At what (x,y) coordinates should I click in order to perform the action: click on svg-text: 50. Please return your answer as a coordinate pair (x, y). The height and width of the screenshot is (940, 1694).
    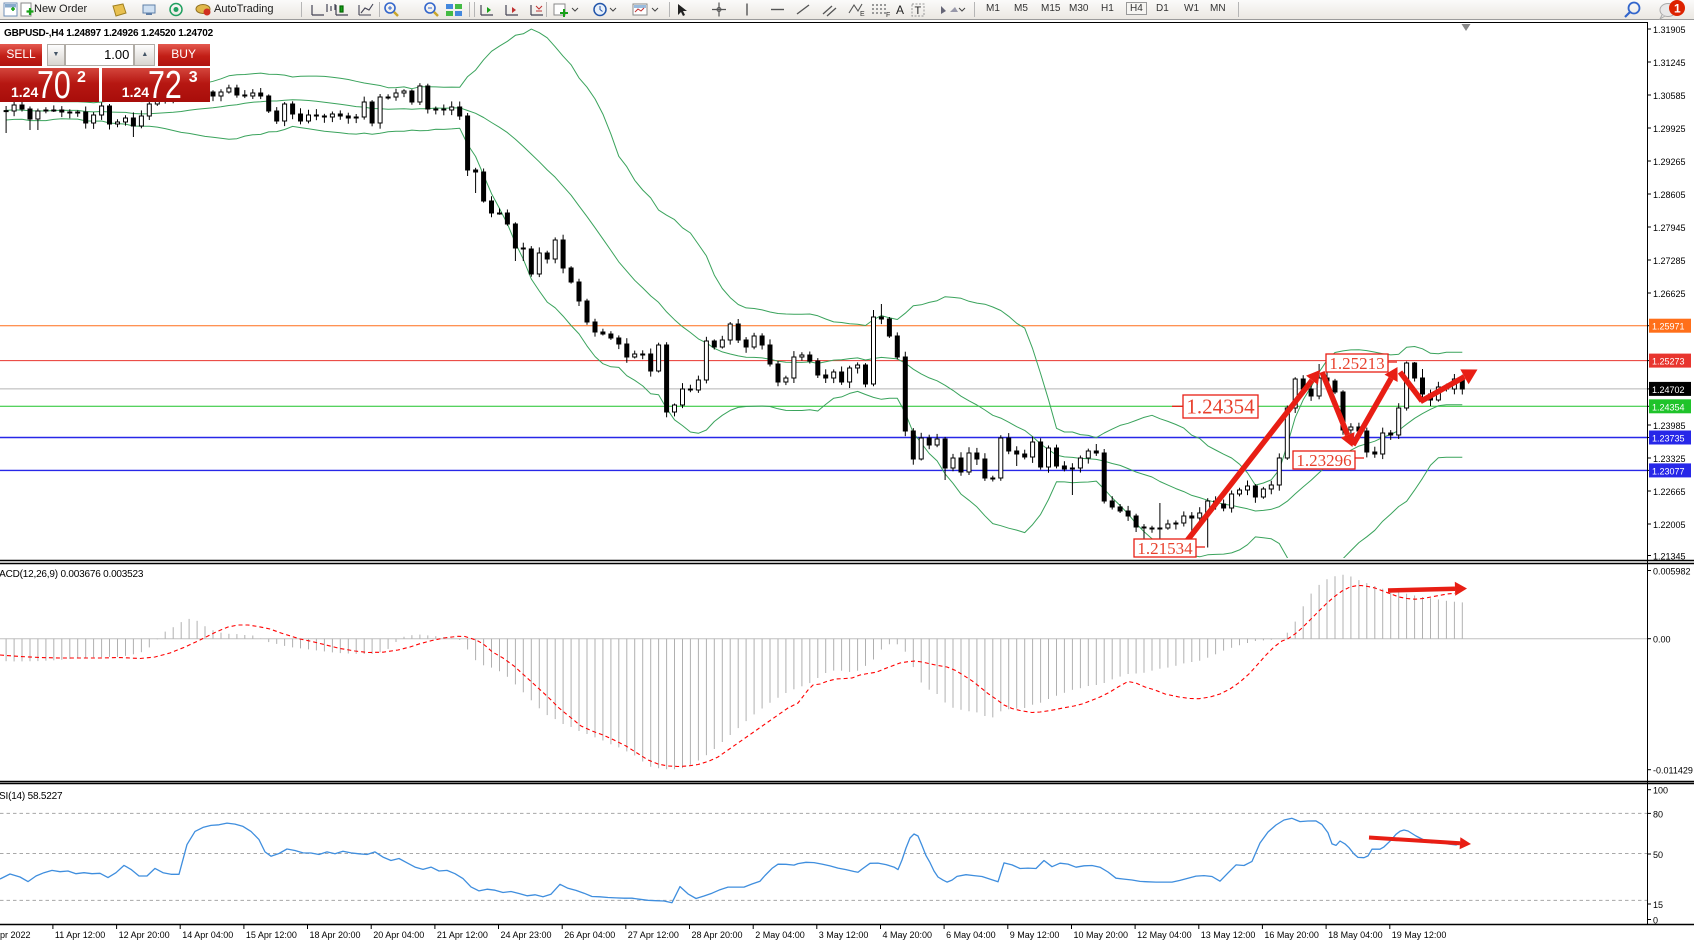
    Looking at the image, I should click on (1658, 855).